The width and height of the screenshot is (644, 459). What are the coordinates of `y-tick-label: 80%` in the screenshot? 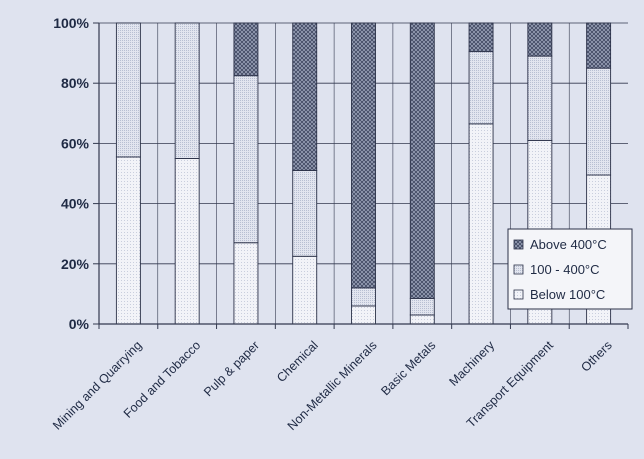 It's located at (75, 83).